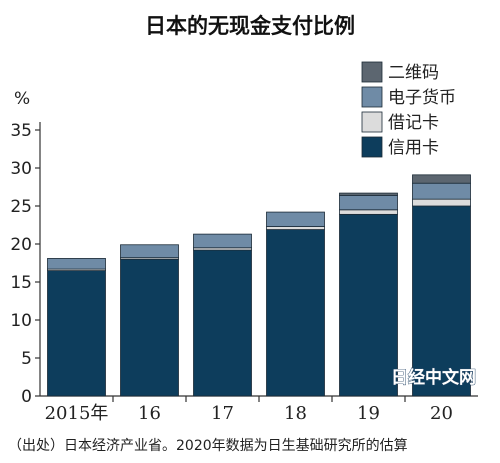 The height and width of the screenshot is (463, 500). I want to click on x-tick-label: 19, so click(368, 413).